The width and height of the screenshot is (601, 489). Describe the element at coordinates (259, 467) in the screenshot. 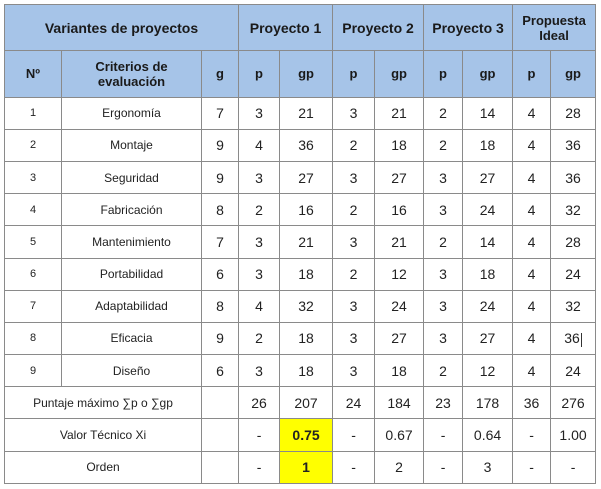

I see `p1-p-order-cell: -` at that location.